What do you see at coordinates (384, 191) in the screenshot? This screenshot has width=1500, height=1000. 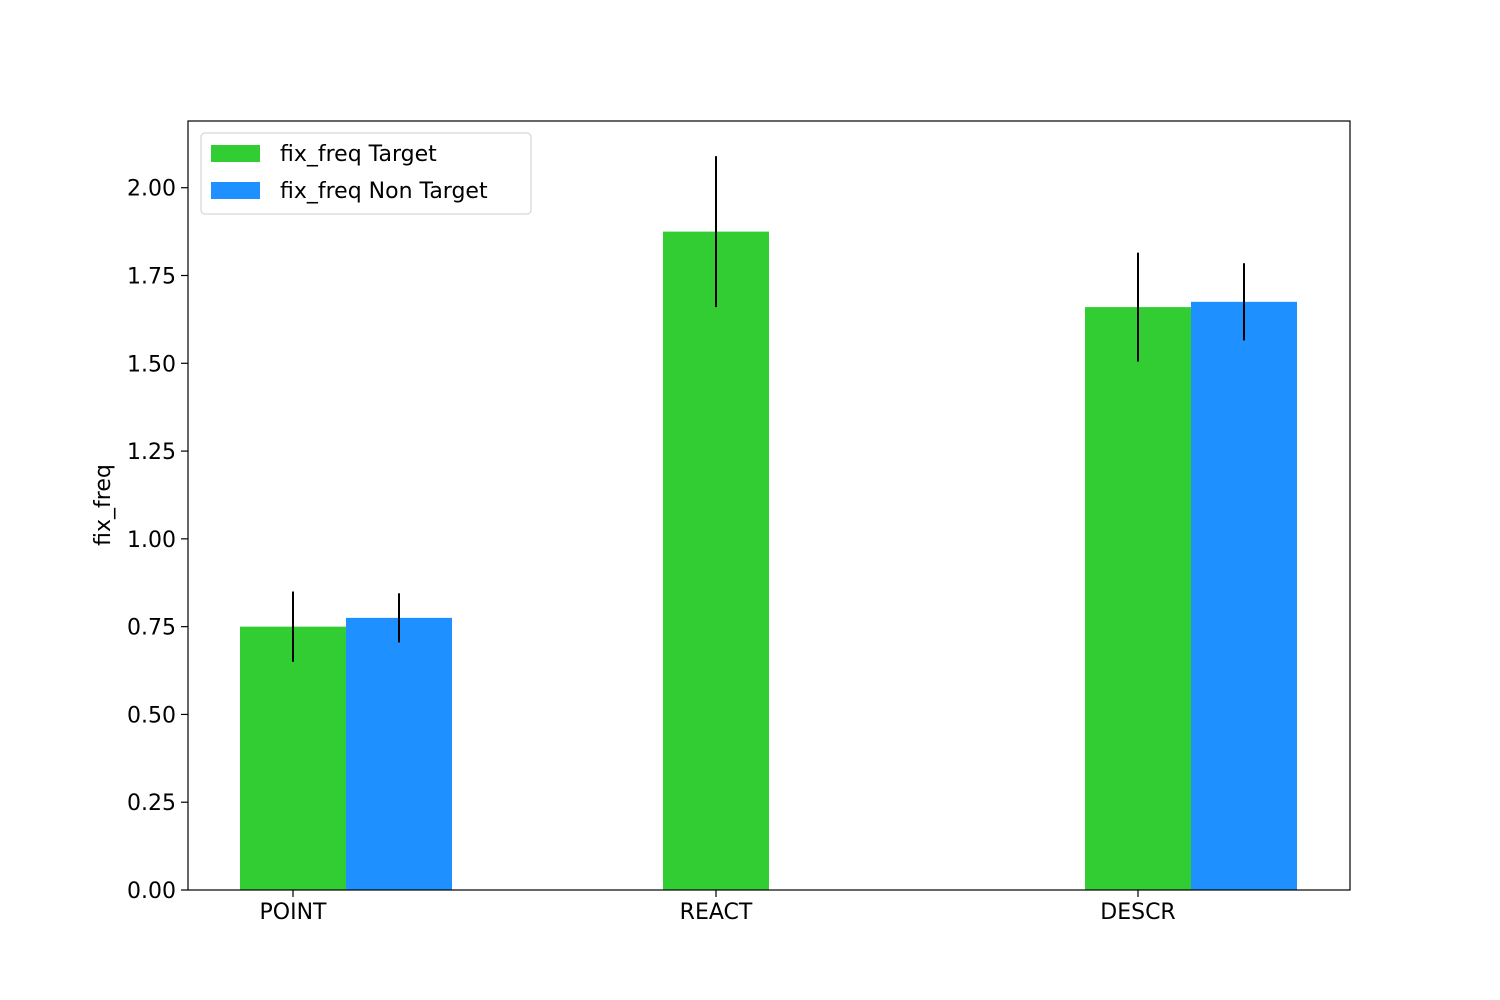 I see `legend-label-series-2: fix_freq Non Target` at bounding box center [384, 191].